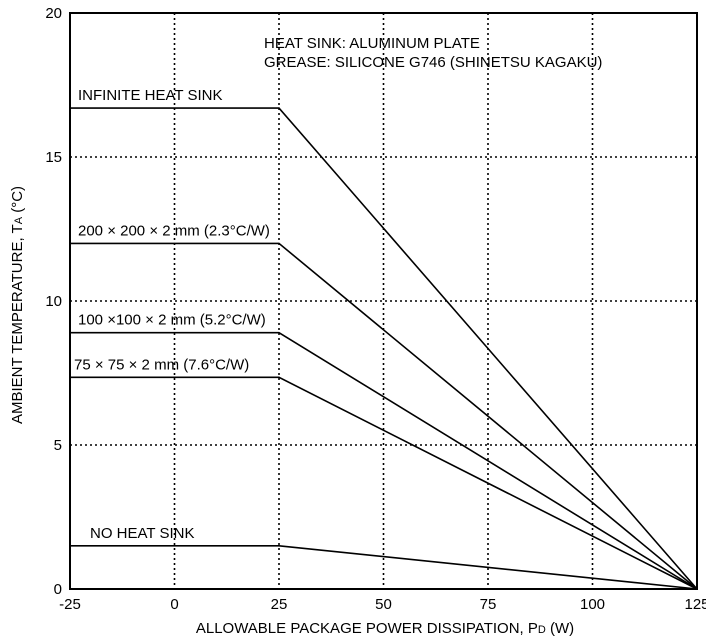  I want to click on x-tick-labels: -25 0 25 50 75 100 125, so click(382, 604).